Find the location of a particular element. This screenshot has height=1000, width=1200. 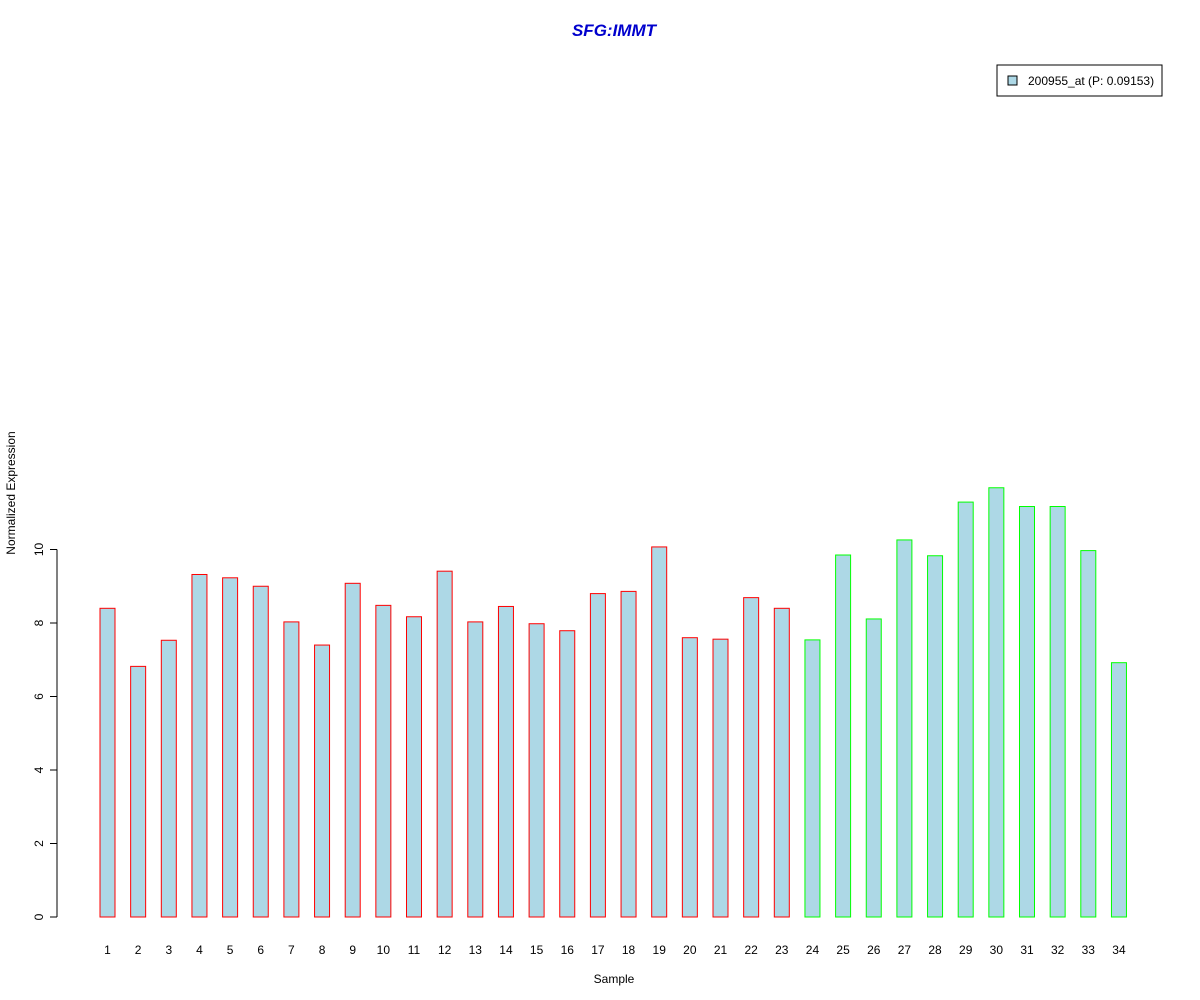

x-tick-label: 7 is located at coordinates (291, 950).